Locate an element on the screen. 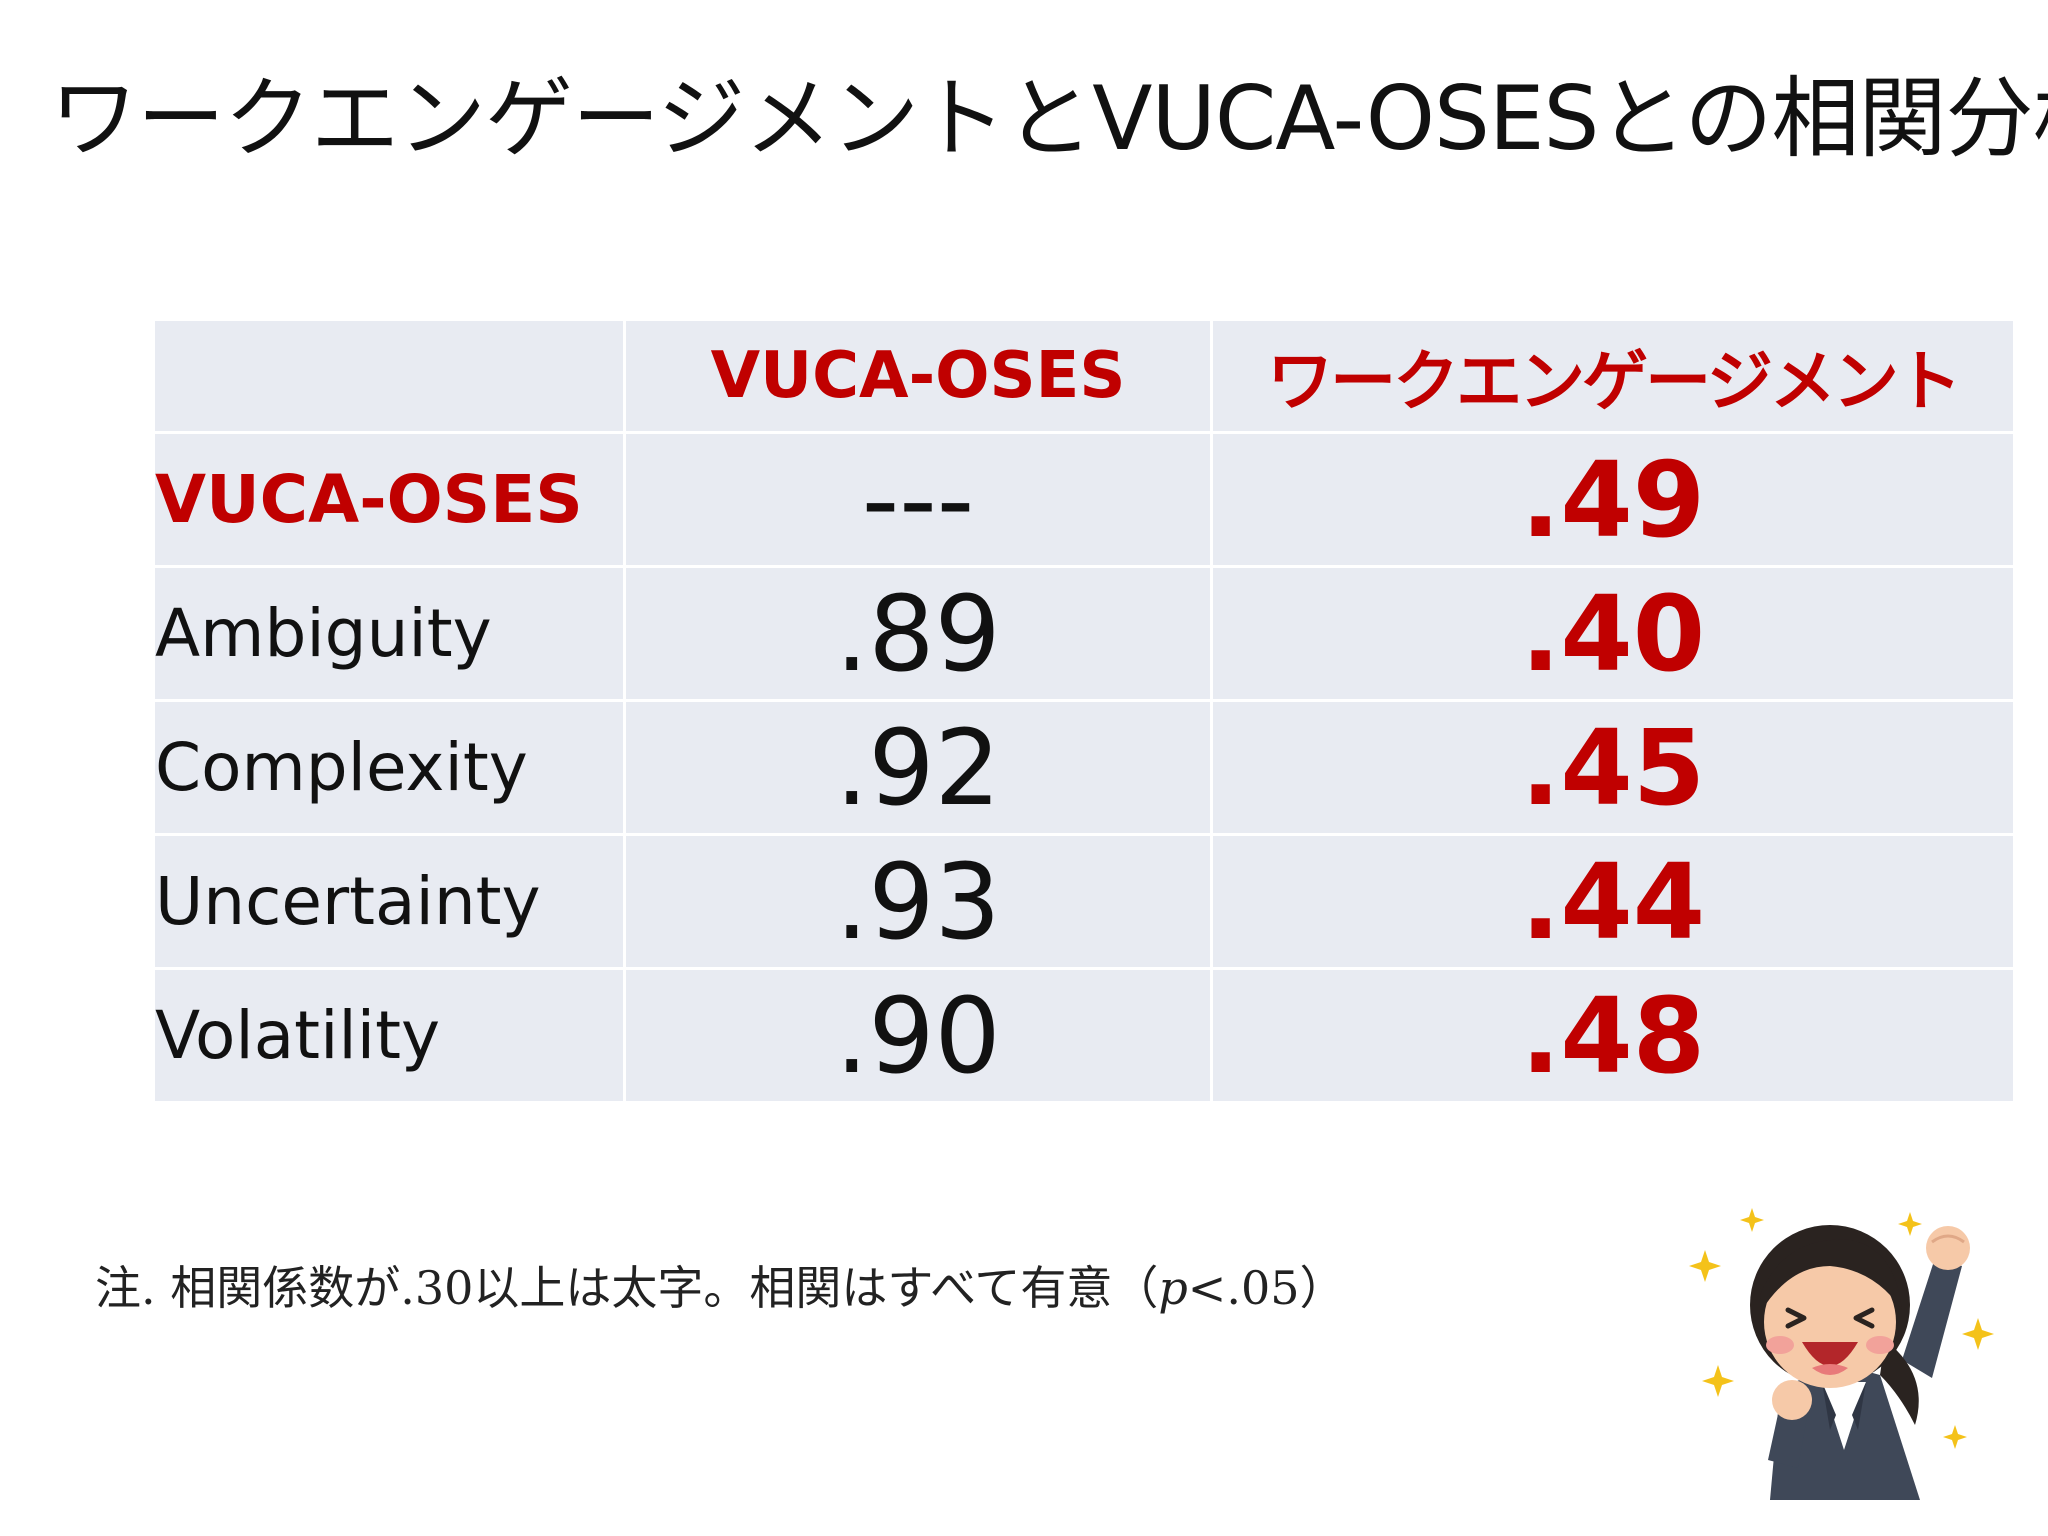 The width and height of the screenshot is (2048, 1536). row-label-uncertainty: Uncertainty is located at coordinates (389, 901).